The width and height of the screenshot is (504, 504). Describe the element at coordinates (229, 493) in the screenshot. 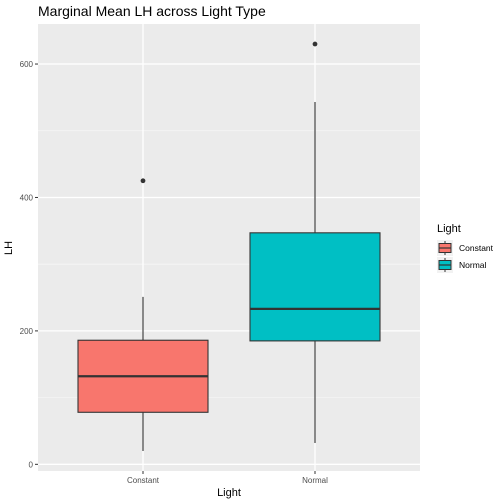

I see `x-axis-title: Light` at that location.